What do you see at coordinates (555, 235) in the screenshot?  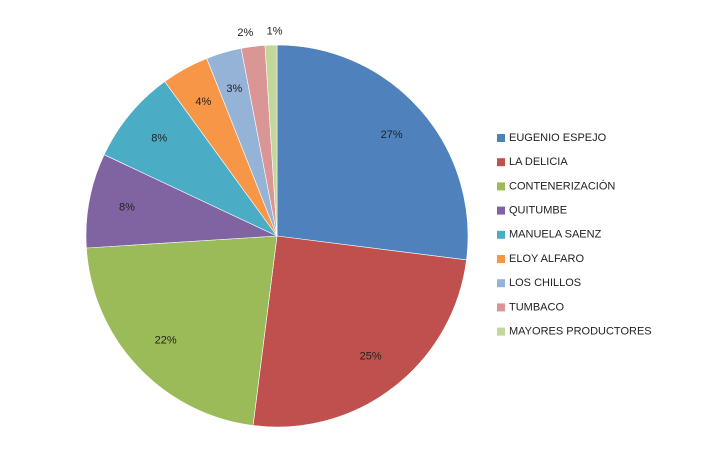 I see `legend-label: MANUELA SAENZ` at bounding box center [555, 235].